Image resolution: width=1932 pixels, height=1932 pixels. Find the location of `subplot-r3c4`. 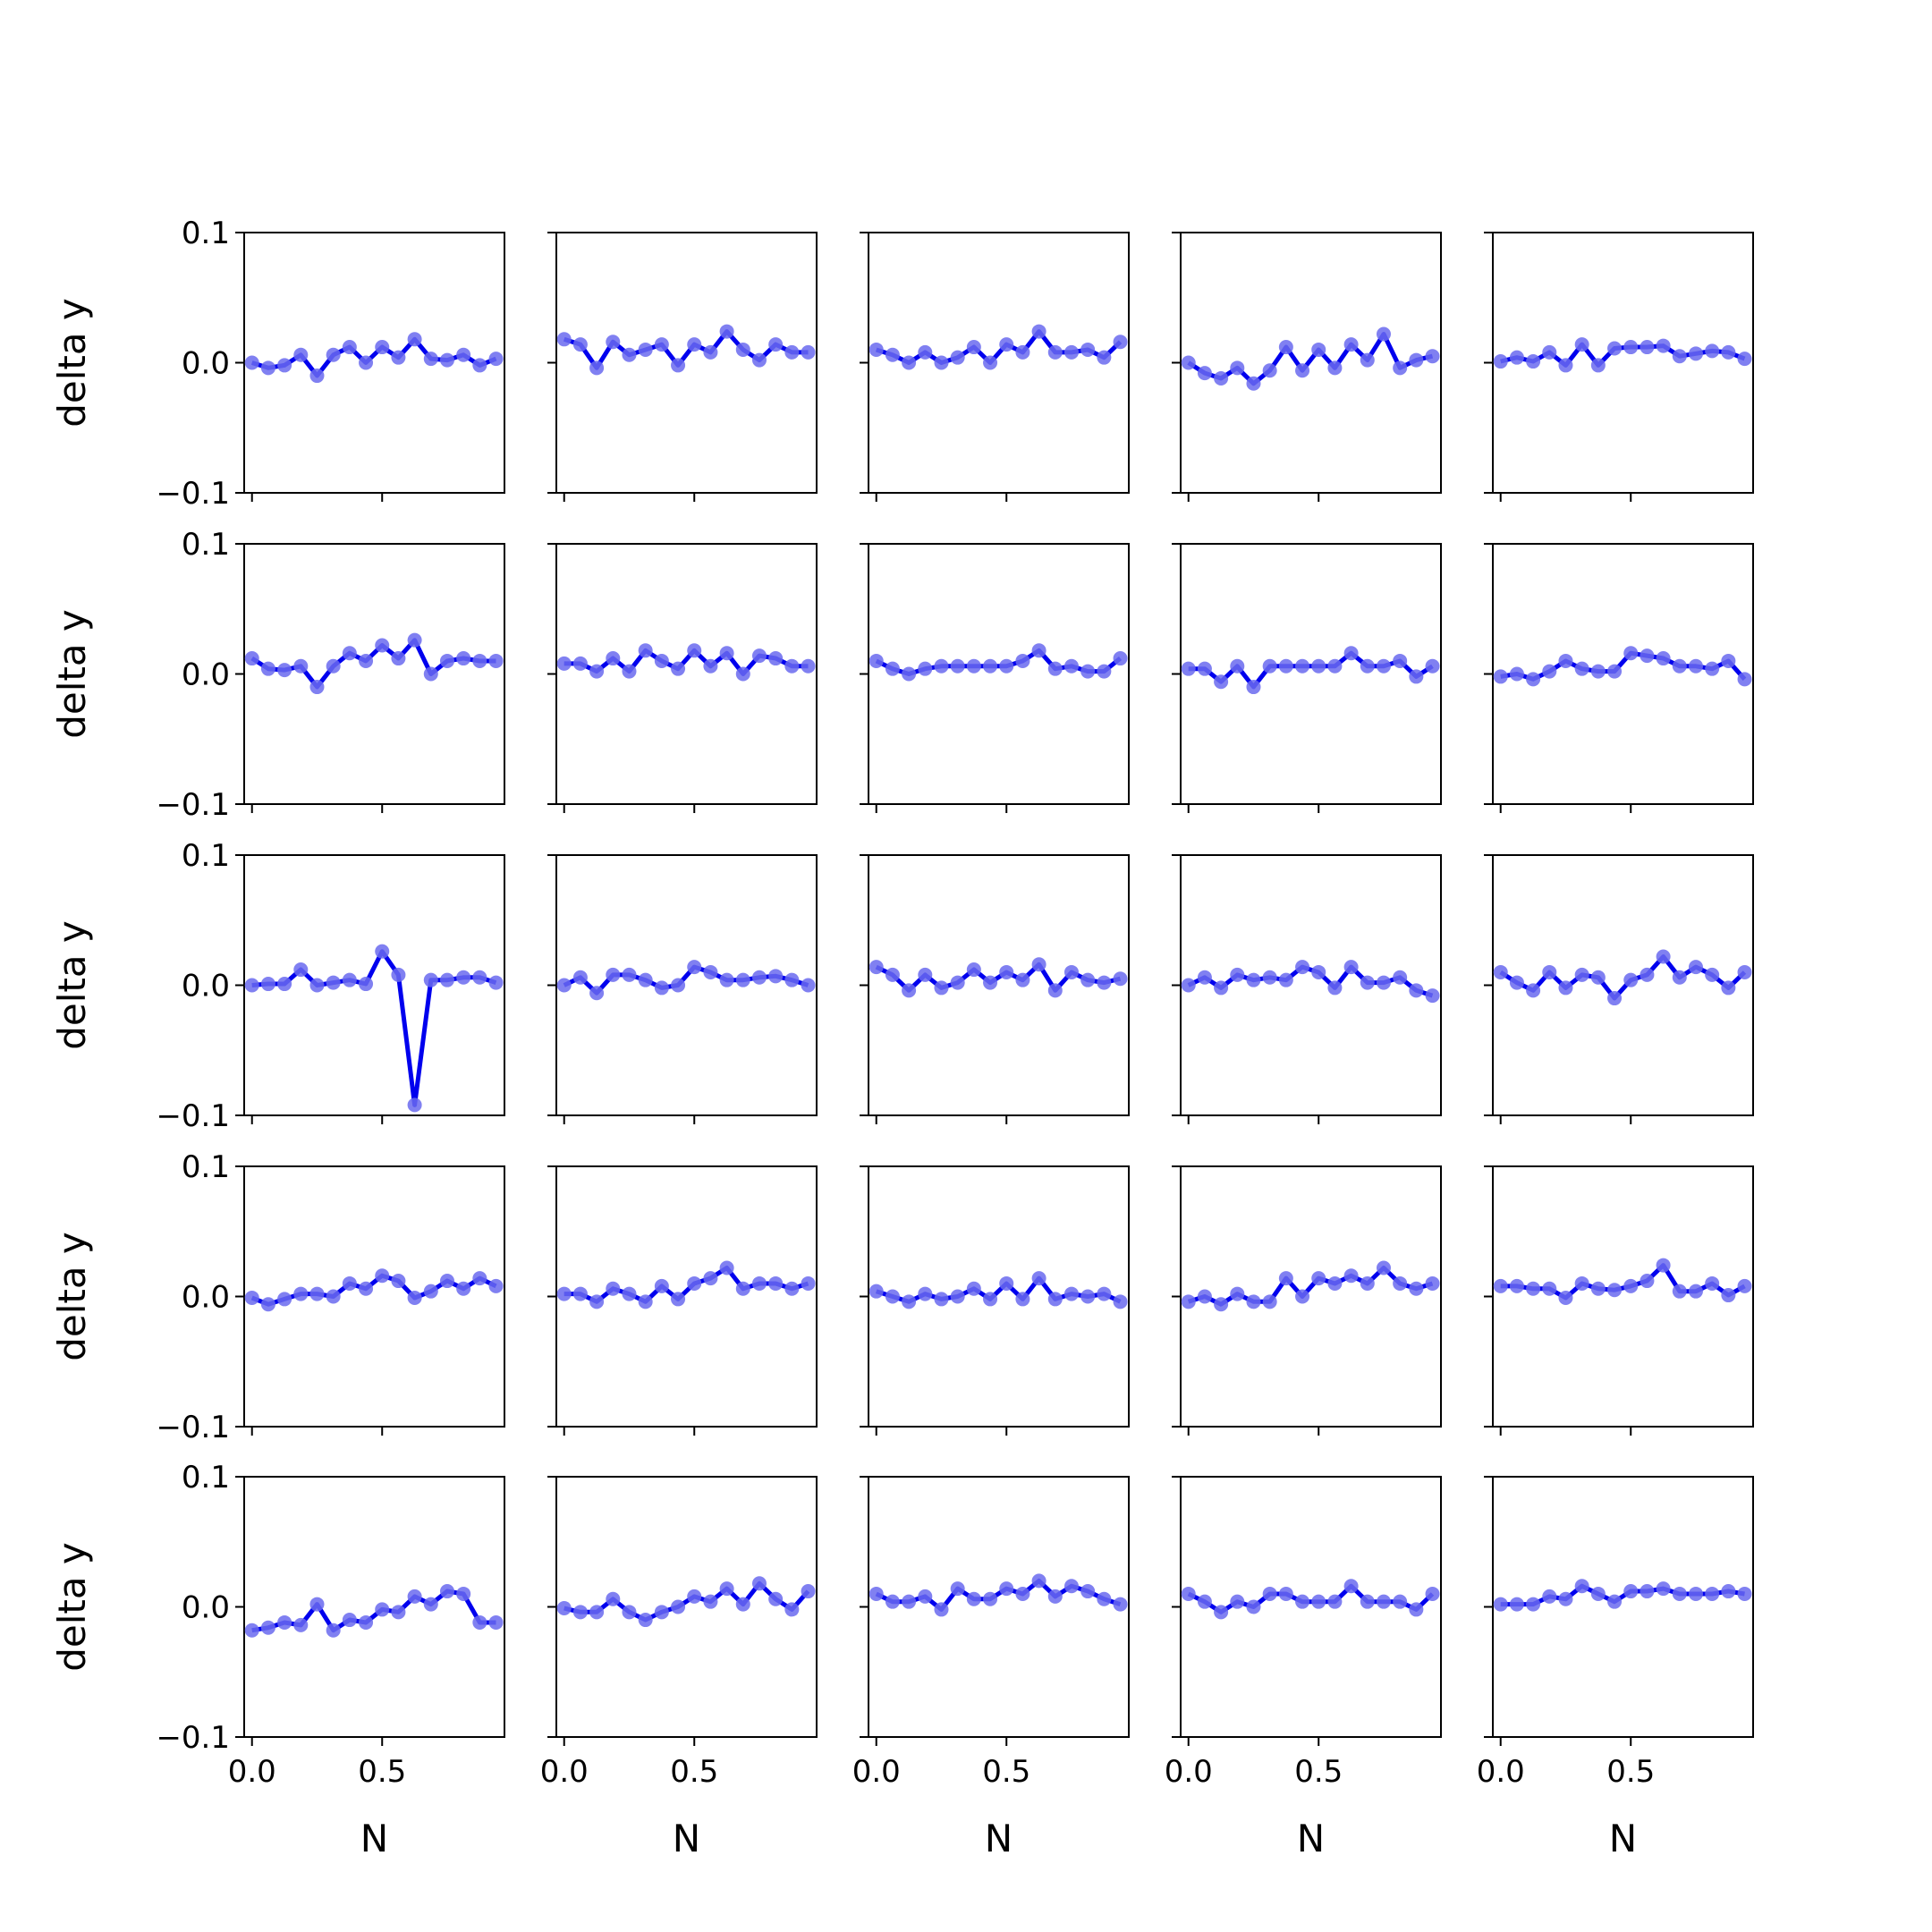

subplot-r3c4 is located at coordinates (1307, 989).